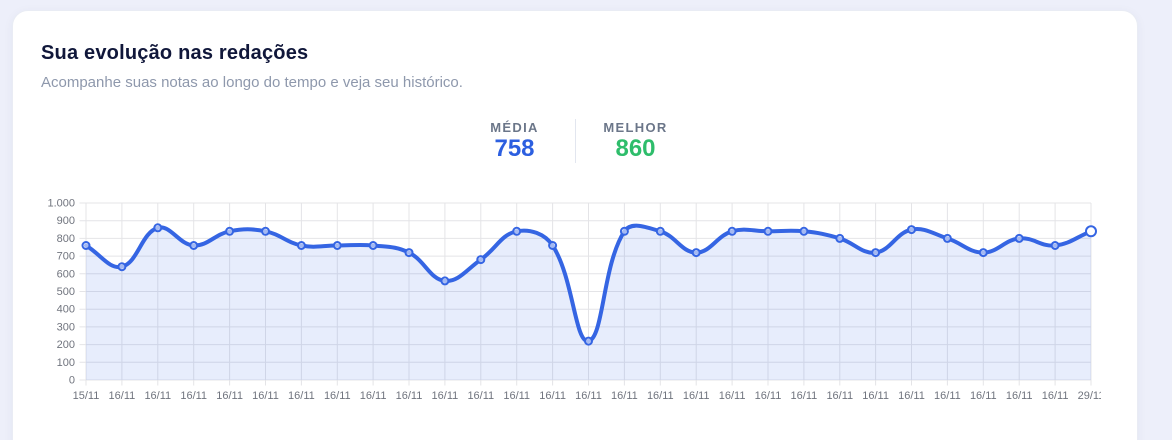 This screenshot has width=1172, height=440. Describe the element at coordinates (66, 292) in the screenshot. I see `svg-text: 500` at that location.